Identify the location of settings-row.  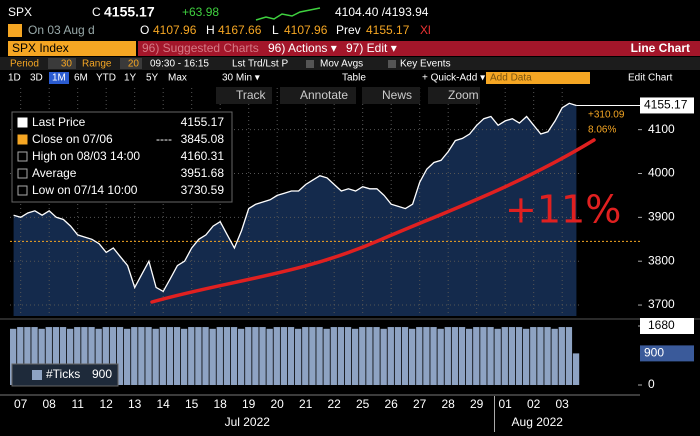
(350, 63).